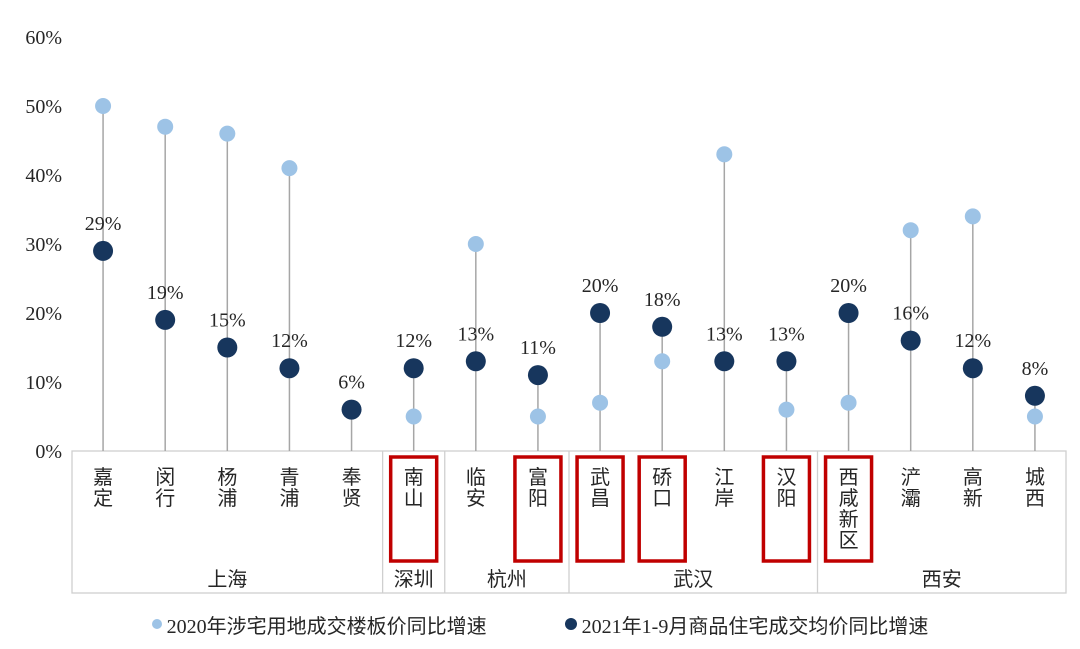 This screenshot has height=649, width=1080. Describe the element at coordinates (538, 348) in the screenshot. I see `value-label-富阳: 11%` at that location.